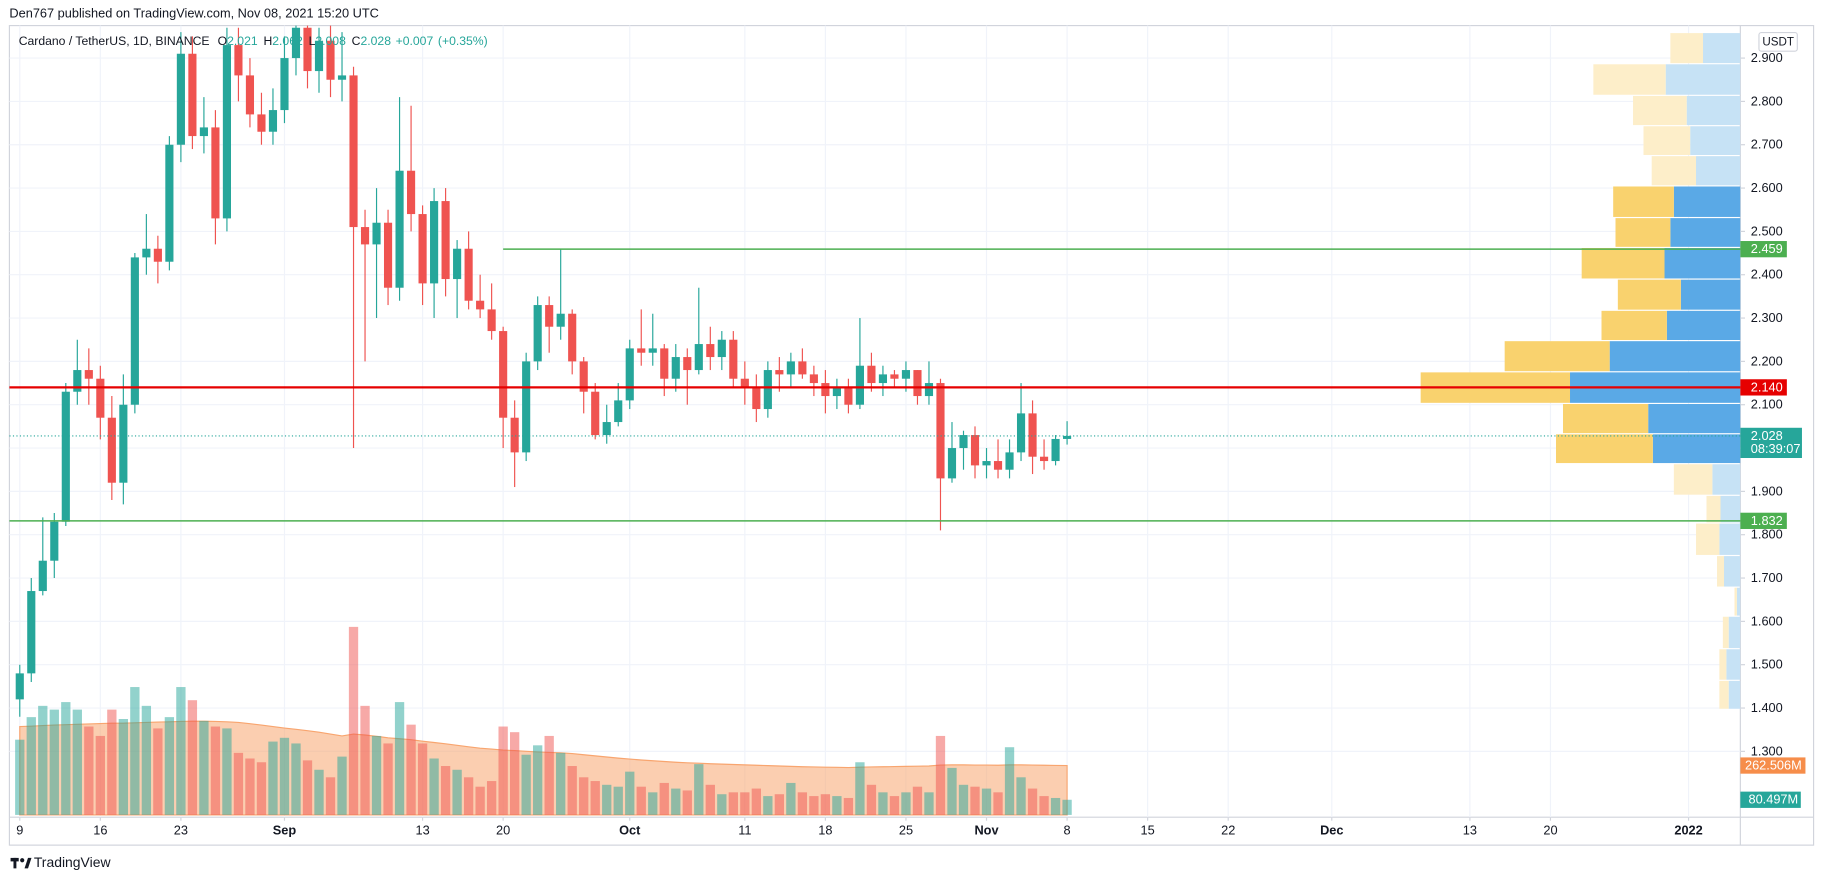 The image size is (1823, 880). I want to click on x-tick-label: 8, so click(1067, 830).